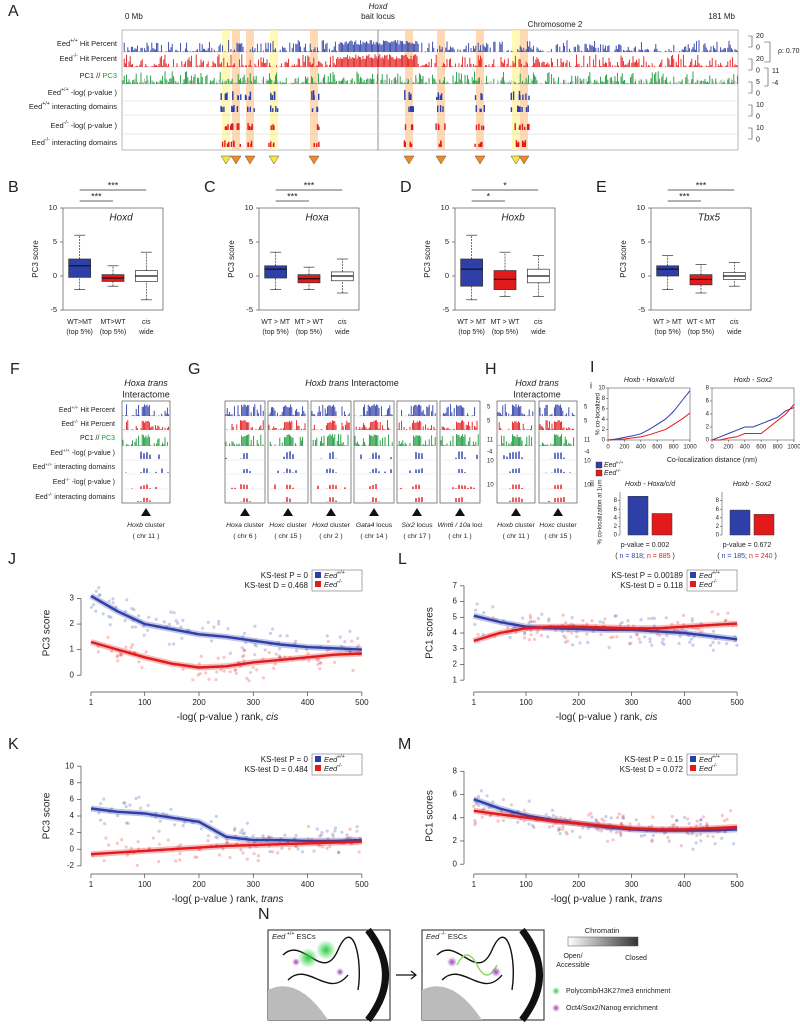 The image size is (800, 1025). What do you see at coordinates (608, 448) in the screenshot?
I see `x-tick-label: 0` at bounding box center [608, 448].